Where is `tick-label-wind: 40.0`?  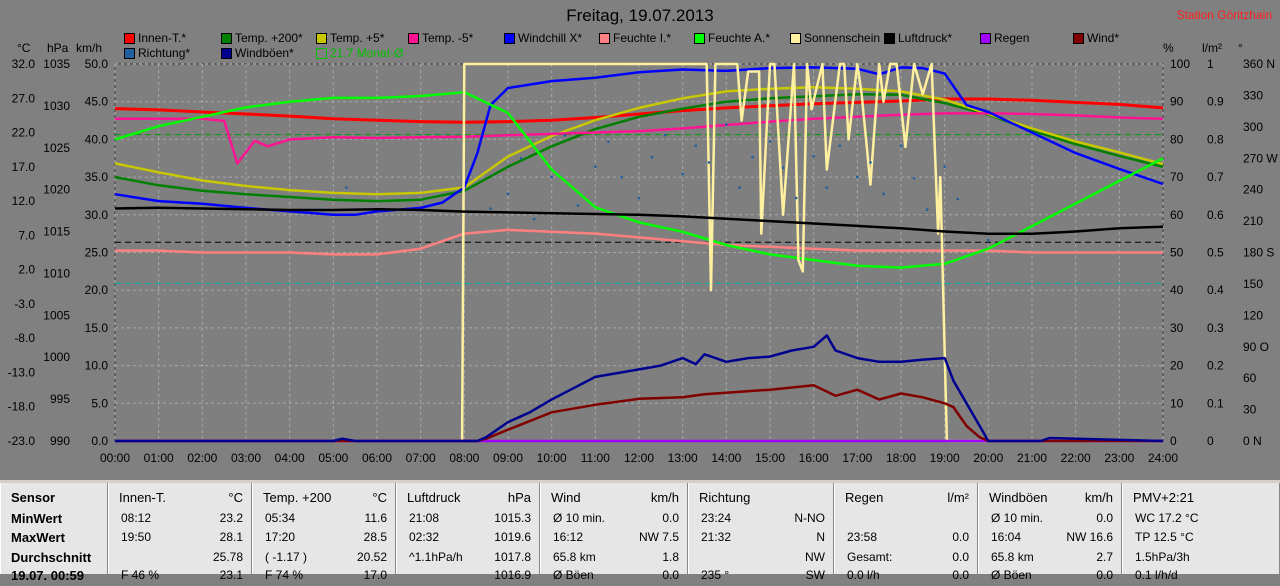 tick-label-wind: 40.0 is located at coordinates (97, 139).